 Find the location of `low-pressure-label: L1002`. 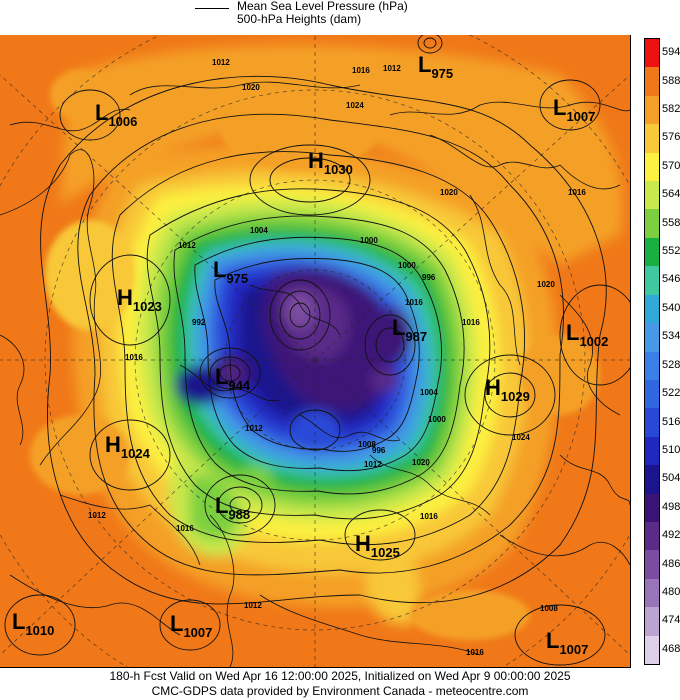

low-pressure-label: L1002 is located at coordinates (587, 334).